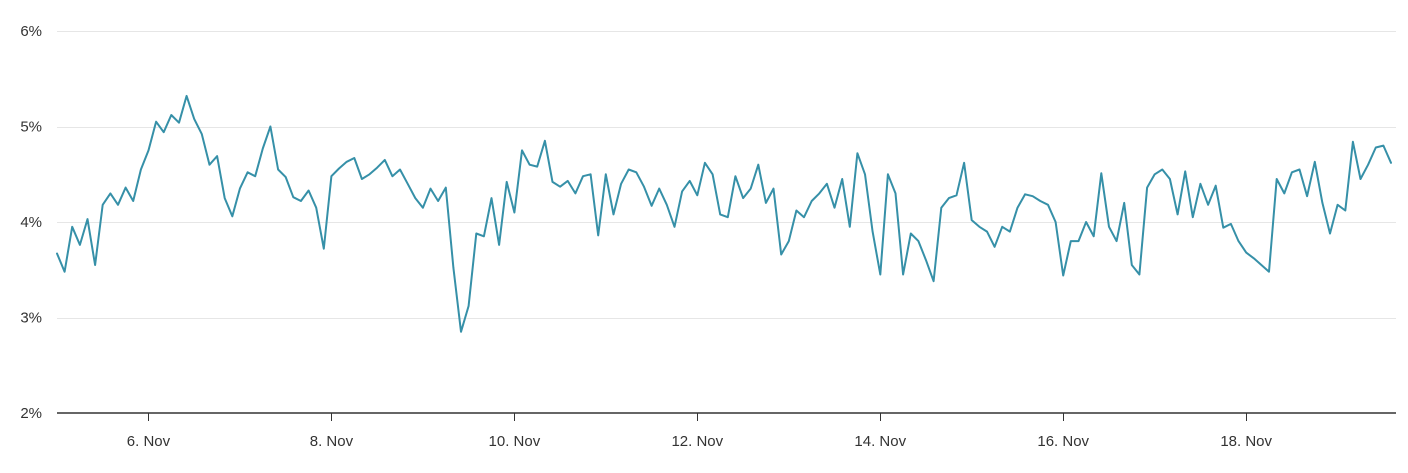 Image resolution: width=1408 pixels, height=473 pixels. Describe the element at coordinates (31, 413) in the screenshot. I see `y-axis-tick-label: 2%` at that location.